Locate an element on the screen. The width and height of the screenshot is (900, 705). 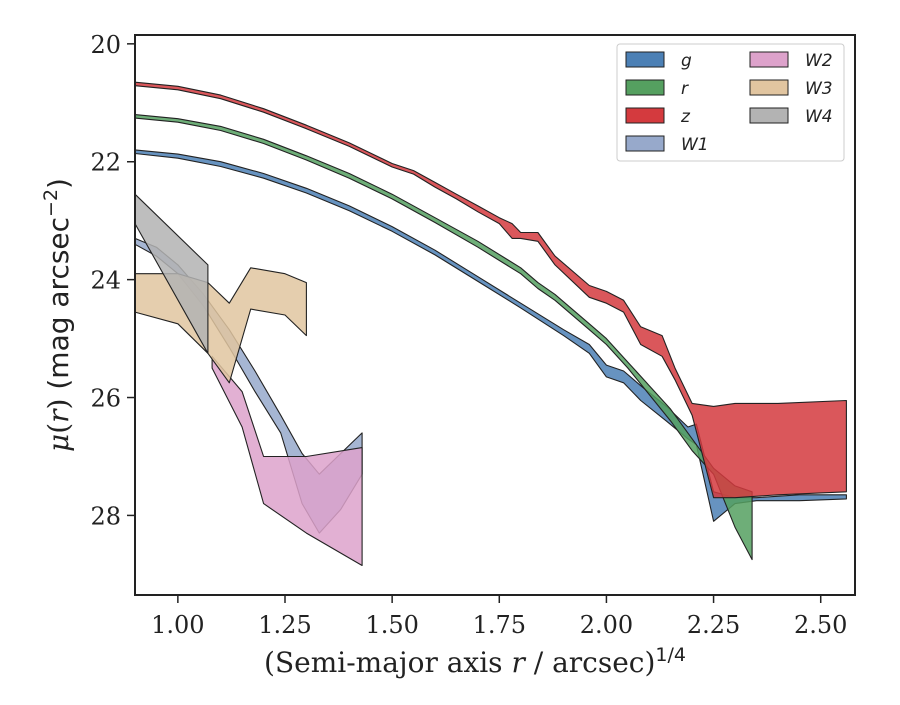
y-tick-label: 22 is located at coordinates (105, 163).